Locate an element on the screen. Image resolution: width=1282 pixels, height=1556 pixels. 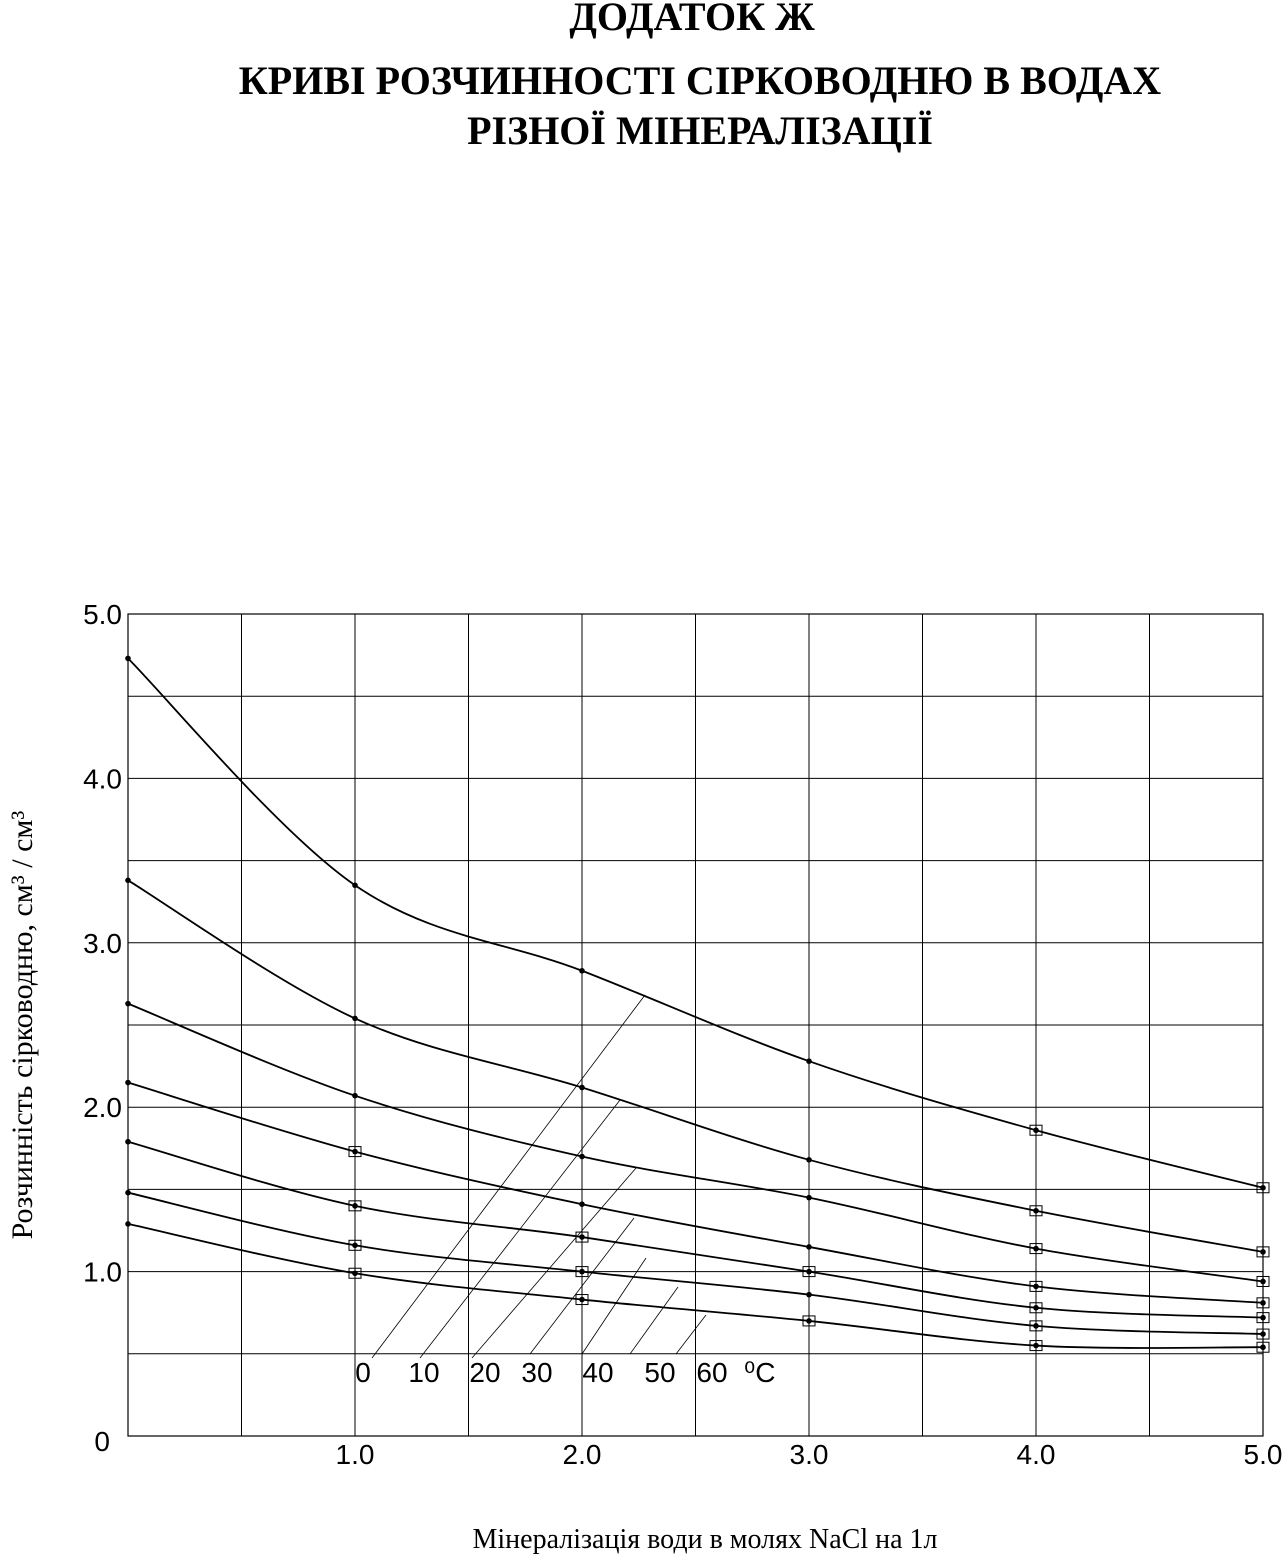
x-tick-label: 1.0 is located at coordinates (355, 1454).